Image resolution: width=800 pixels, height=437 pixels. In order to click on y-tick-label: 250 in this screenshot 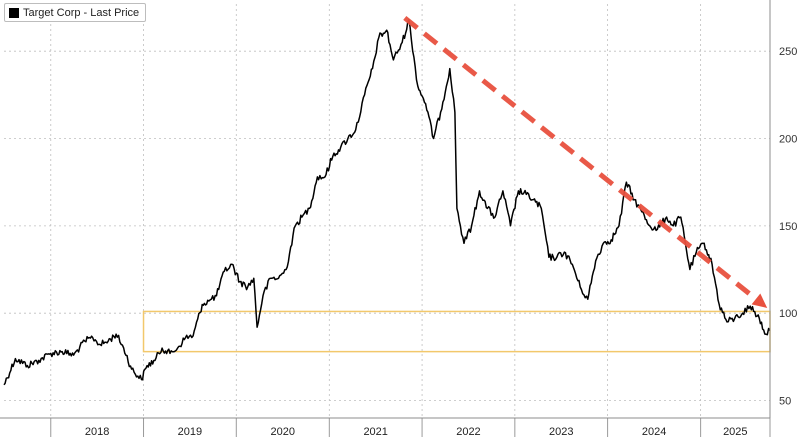, I will do `click(788, 52)`.